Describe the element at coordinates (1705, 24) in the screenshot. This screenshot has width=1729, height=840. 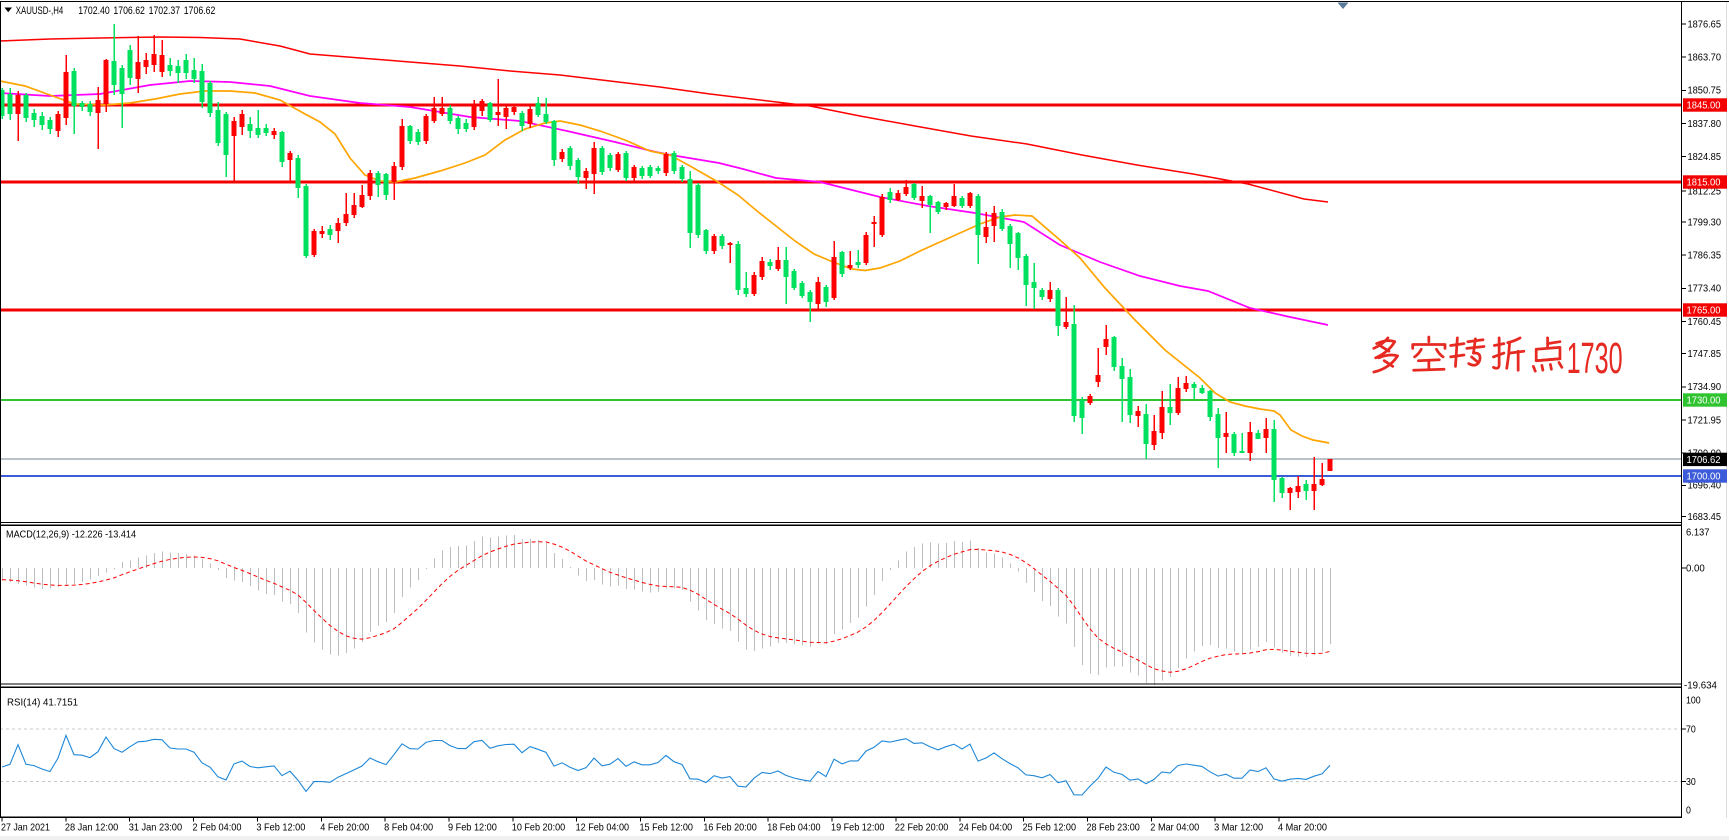
I see `svg-text: 1876.65` at that location.